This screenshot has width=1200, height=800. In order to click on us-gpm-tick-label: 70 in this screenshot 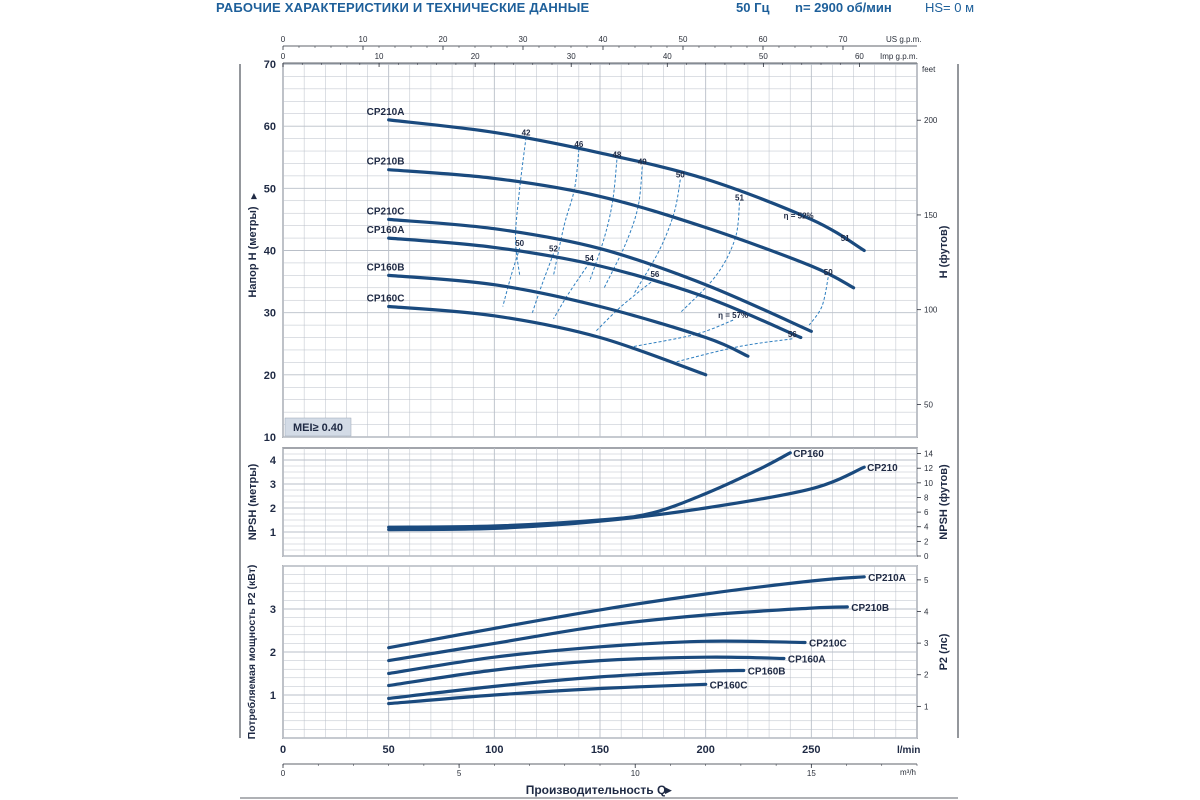, I will do `click(843, 39)`.